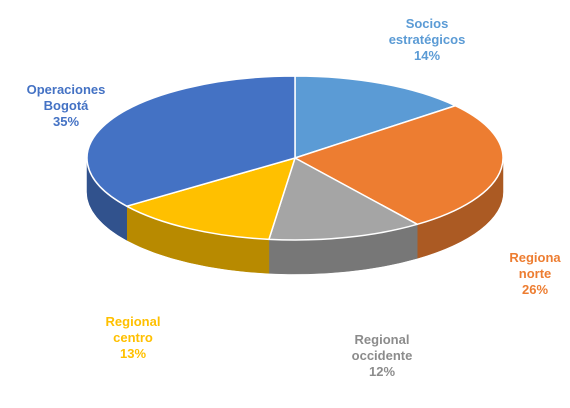 The width and height of the screenshot is (570, 408). I want to click on slice-percent: 12%, so click(382, 371).